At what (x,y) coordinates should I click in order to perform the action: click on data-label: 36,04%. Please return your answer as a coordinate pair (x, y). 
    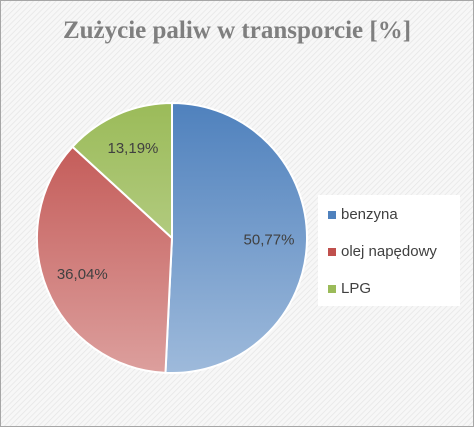
    Looking at the image, I should click on (82, 274).